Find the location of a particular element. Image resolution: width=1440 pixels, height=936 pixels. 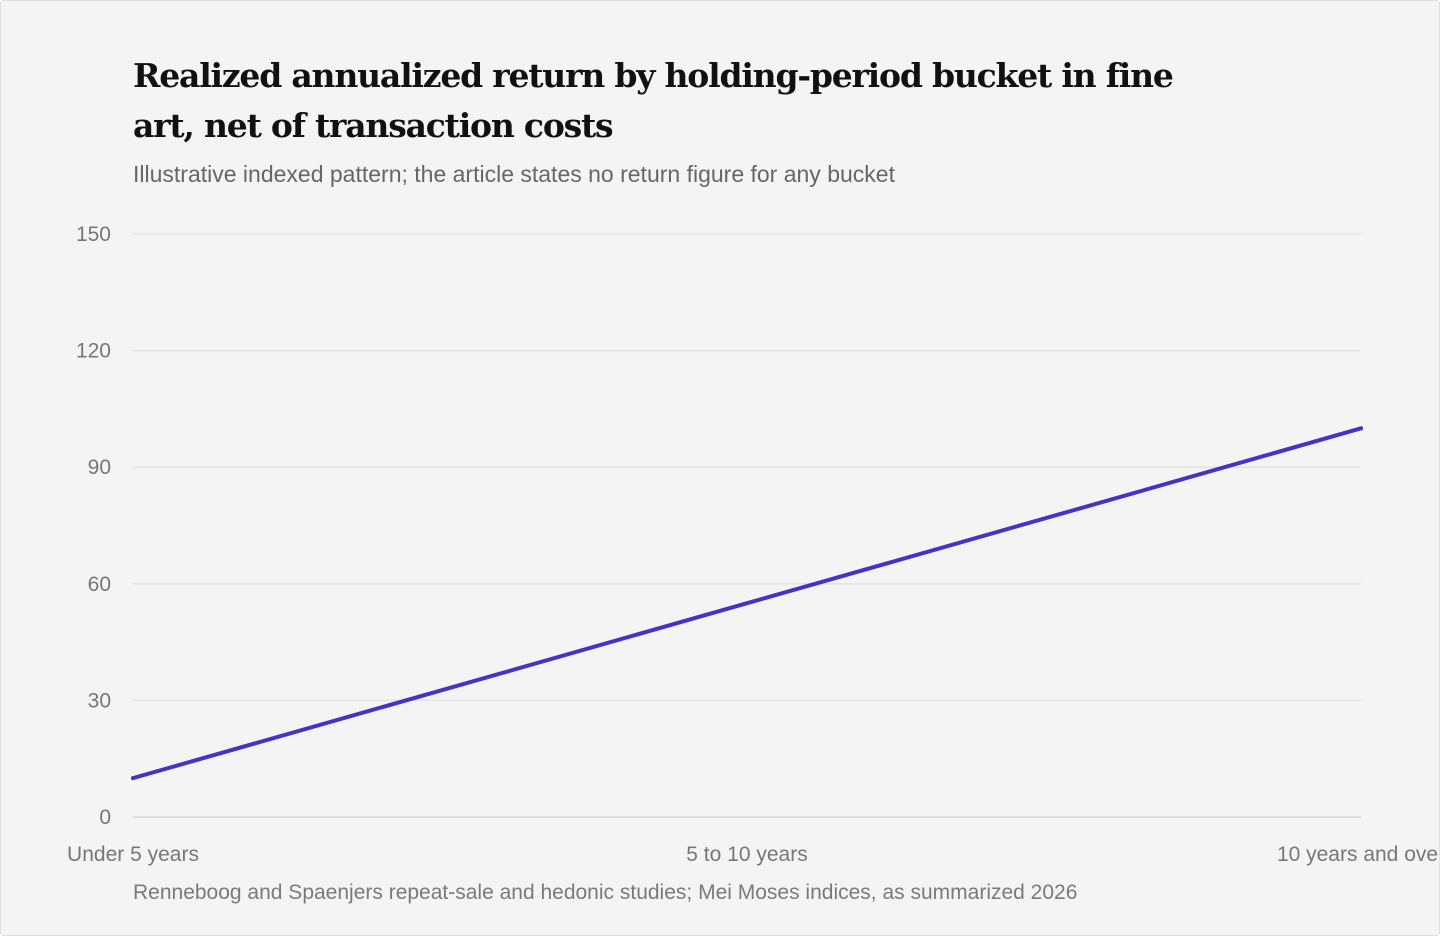

x-tick-label: 10 years and over is located at coordinates (1358, 854).